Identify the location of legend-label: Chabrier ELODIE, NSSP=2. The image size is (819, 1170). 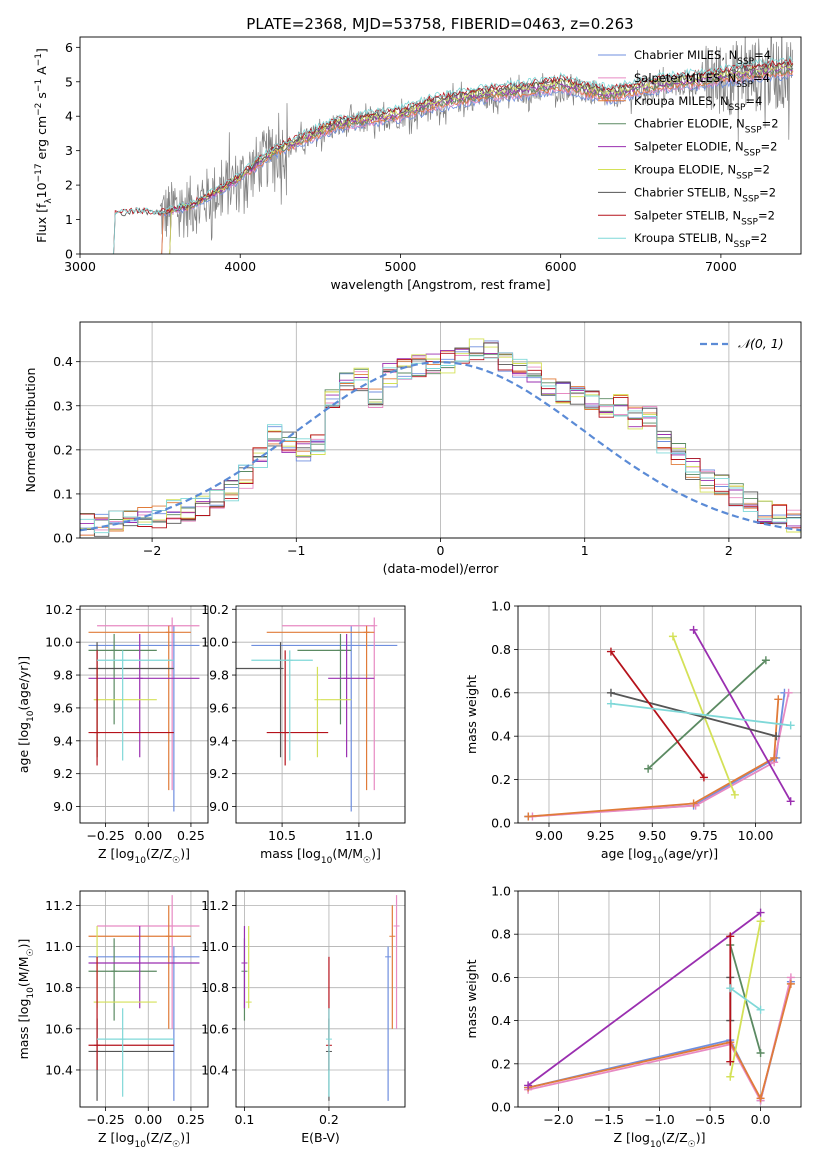
(706, 126).